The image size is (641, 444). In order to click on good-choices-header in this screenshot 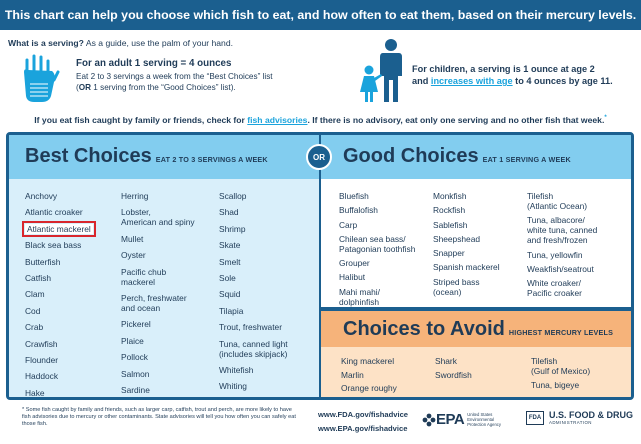, I will do `click(475, 157)`.